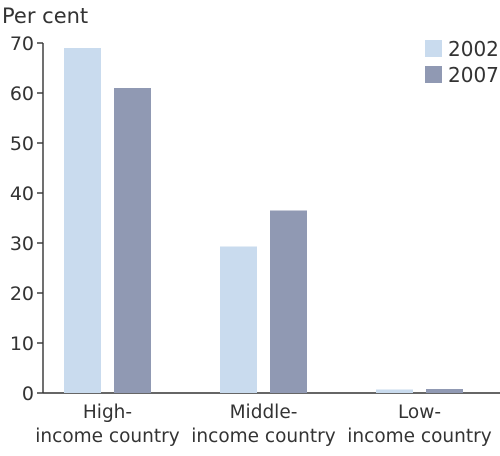 This screenshot has height=456, width=500. What do you see at coordinates (264, 412) in the screenshot?
I see `x-tick-label: Middle-` at bounding box center [264, 412].